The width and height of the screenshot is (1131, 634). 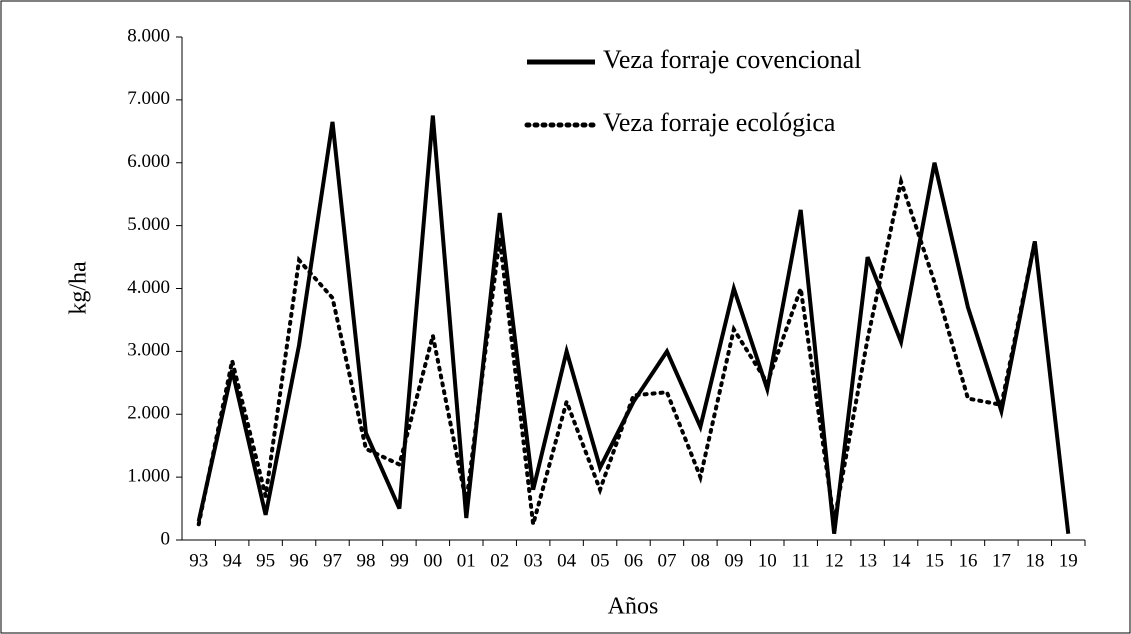 What do you see at coordinates (148, 224) in the screenshot?
I see `y-tick-label: 5.000` at bounding box center [148, 224].